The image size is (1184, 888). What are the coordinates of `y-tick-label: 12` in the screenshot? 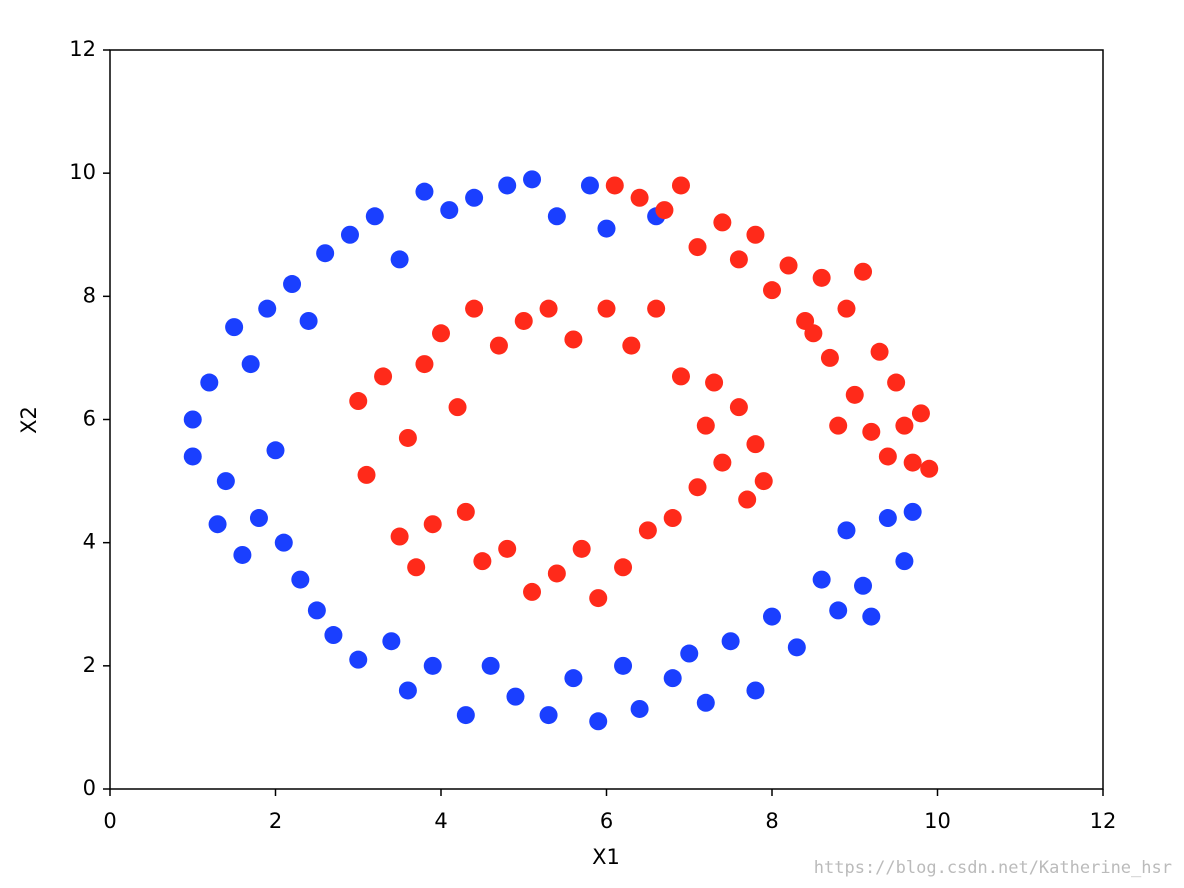 It's located at (82, 49).